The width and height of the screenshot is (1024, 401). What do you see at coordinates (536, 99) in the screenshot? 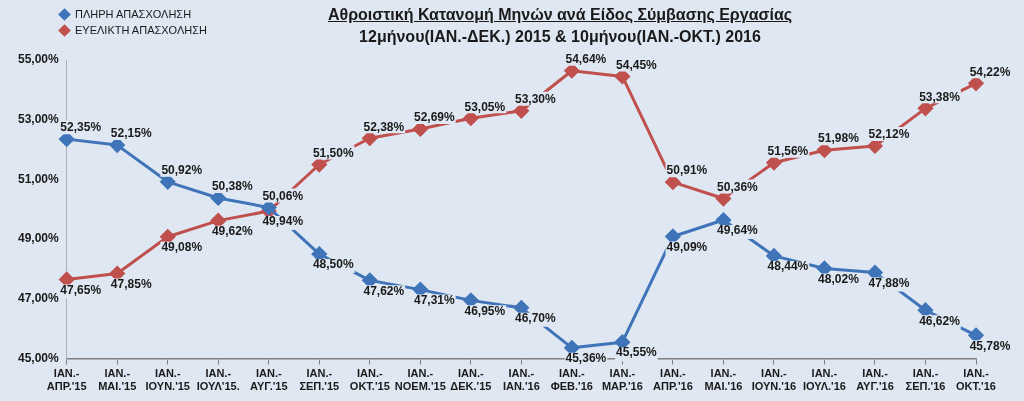
I see `data-label: 53,30%` at bounding box center [536, 99].